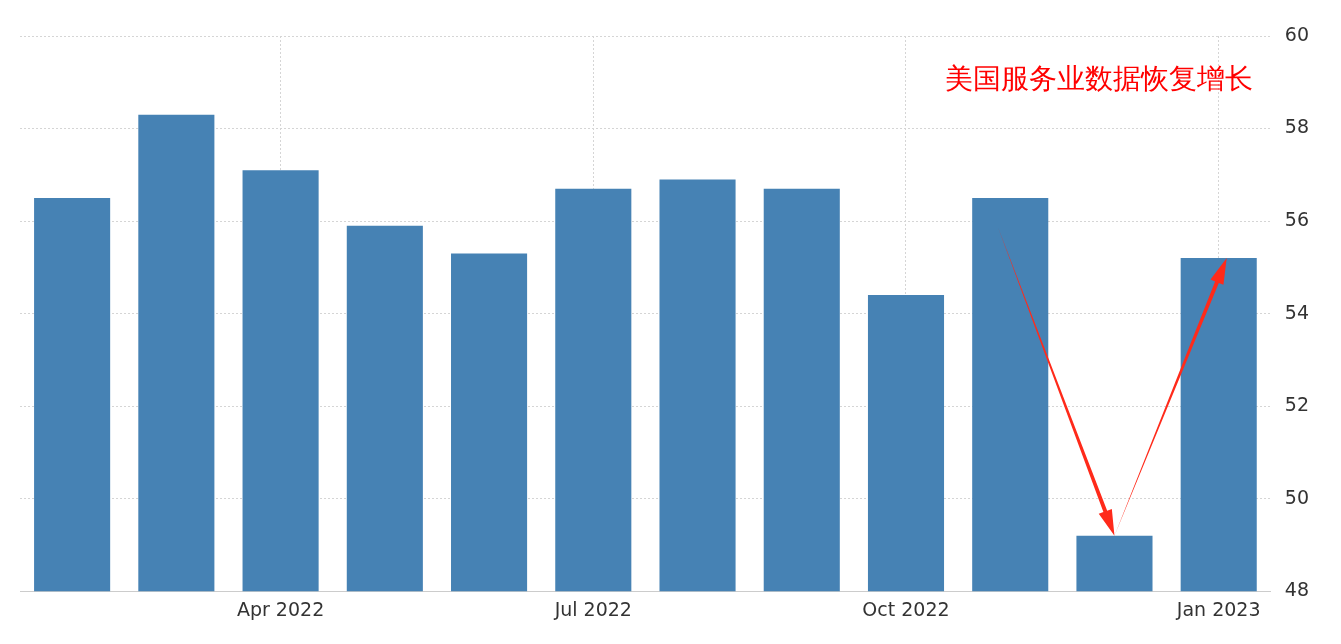 This screenshot has width=1341, height=644. I want to click on x-tick-label: Oct 2022, so click(906, 608).